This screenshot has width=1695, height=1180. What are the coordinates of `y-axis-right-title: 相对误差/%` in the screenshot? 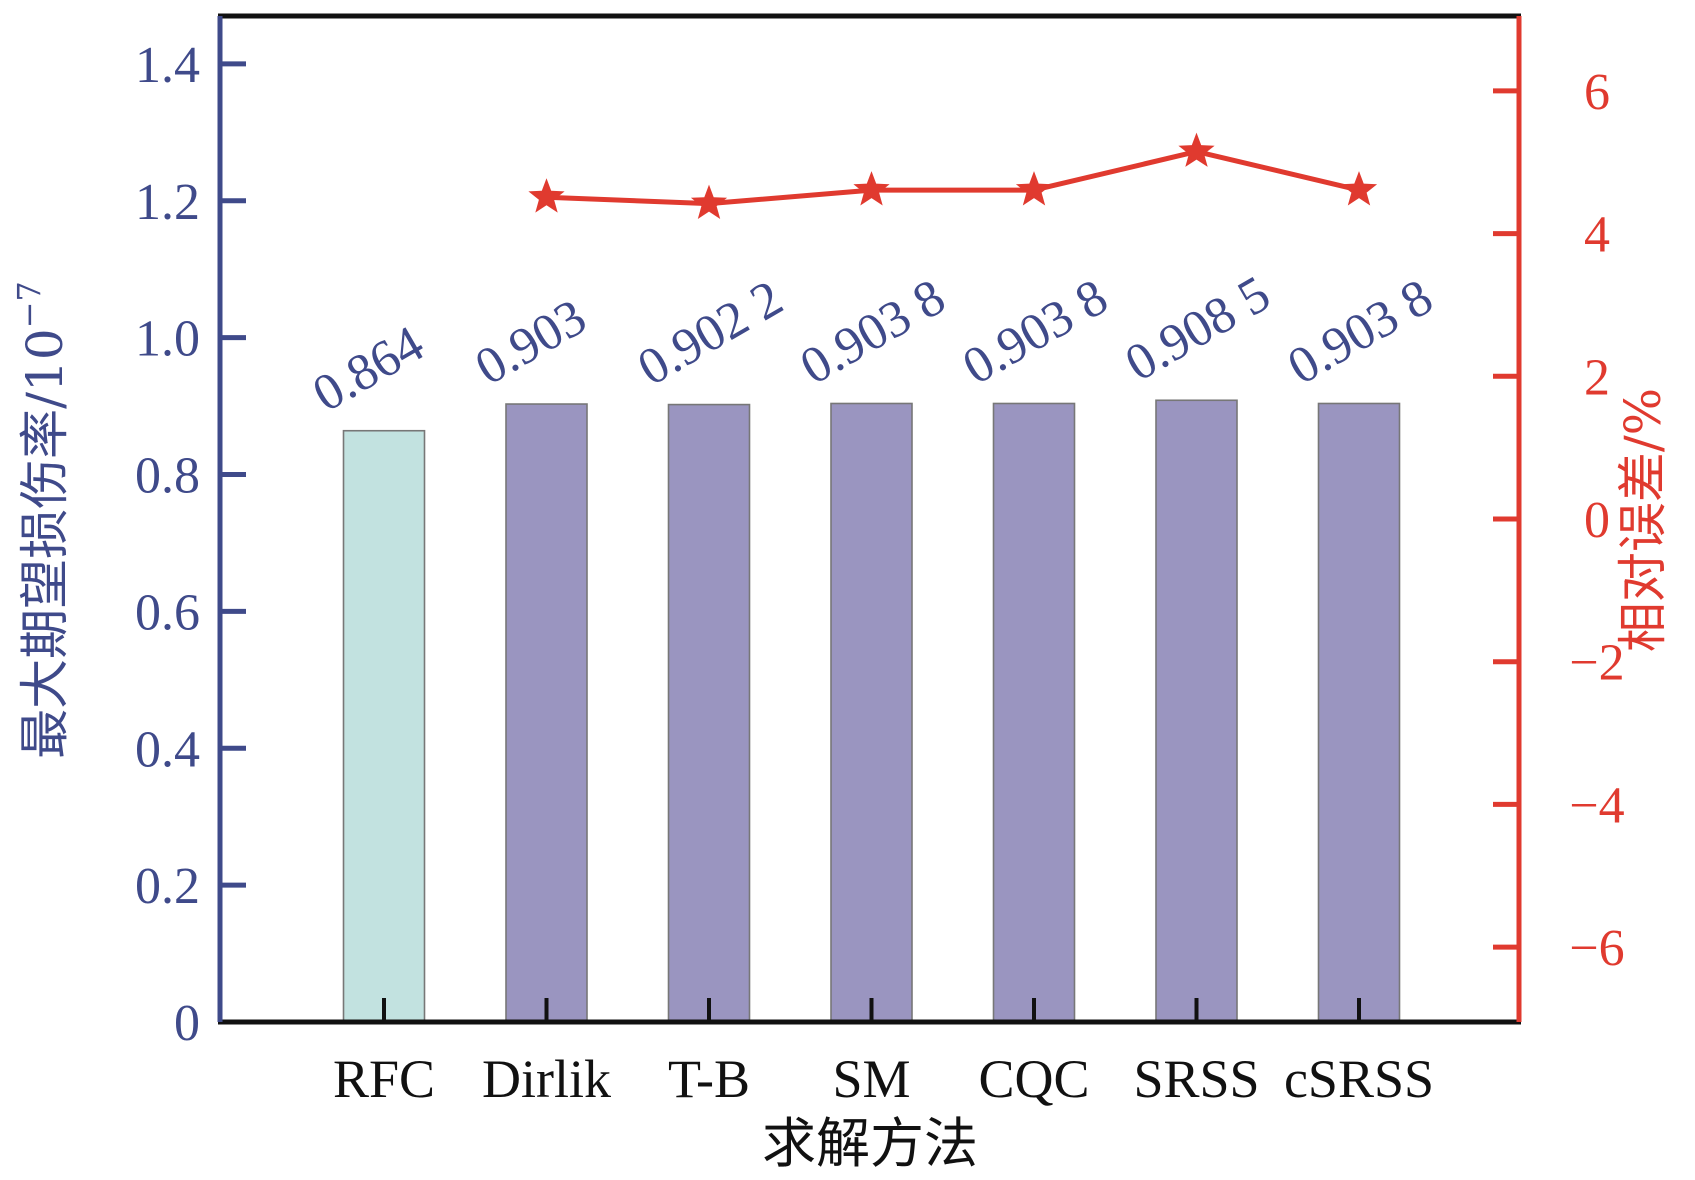 It's located at (1643, 520).